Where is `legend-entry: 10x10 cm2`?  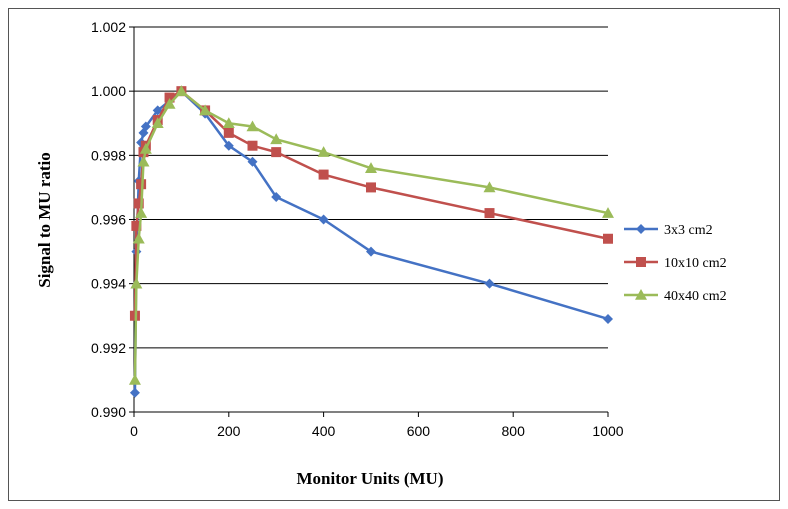 legend-entry: 10x10 cm2 is located at coordinates (675, 263).